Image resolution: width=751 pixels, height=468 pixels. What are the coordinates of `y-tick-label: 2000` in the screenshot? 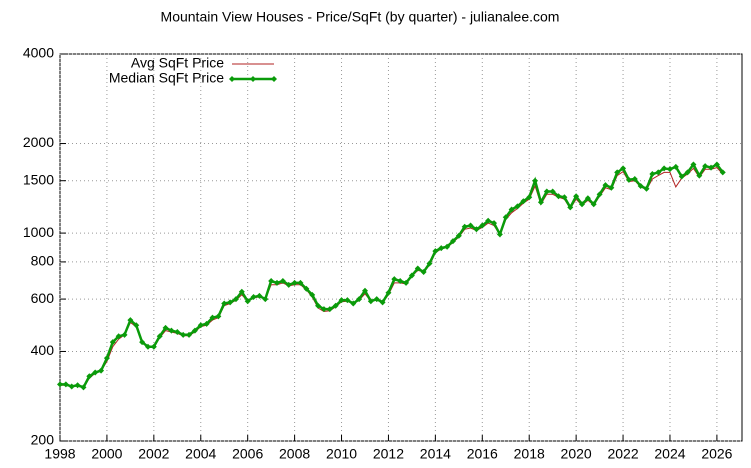 It's located at (38, 142).